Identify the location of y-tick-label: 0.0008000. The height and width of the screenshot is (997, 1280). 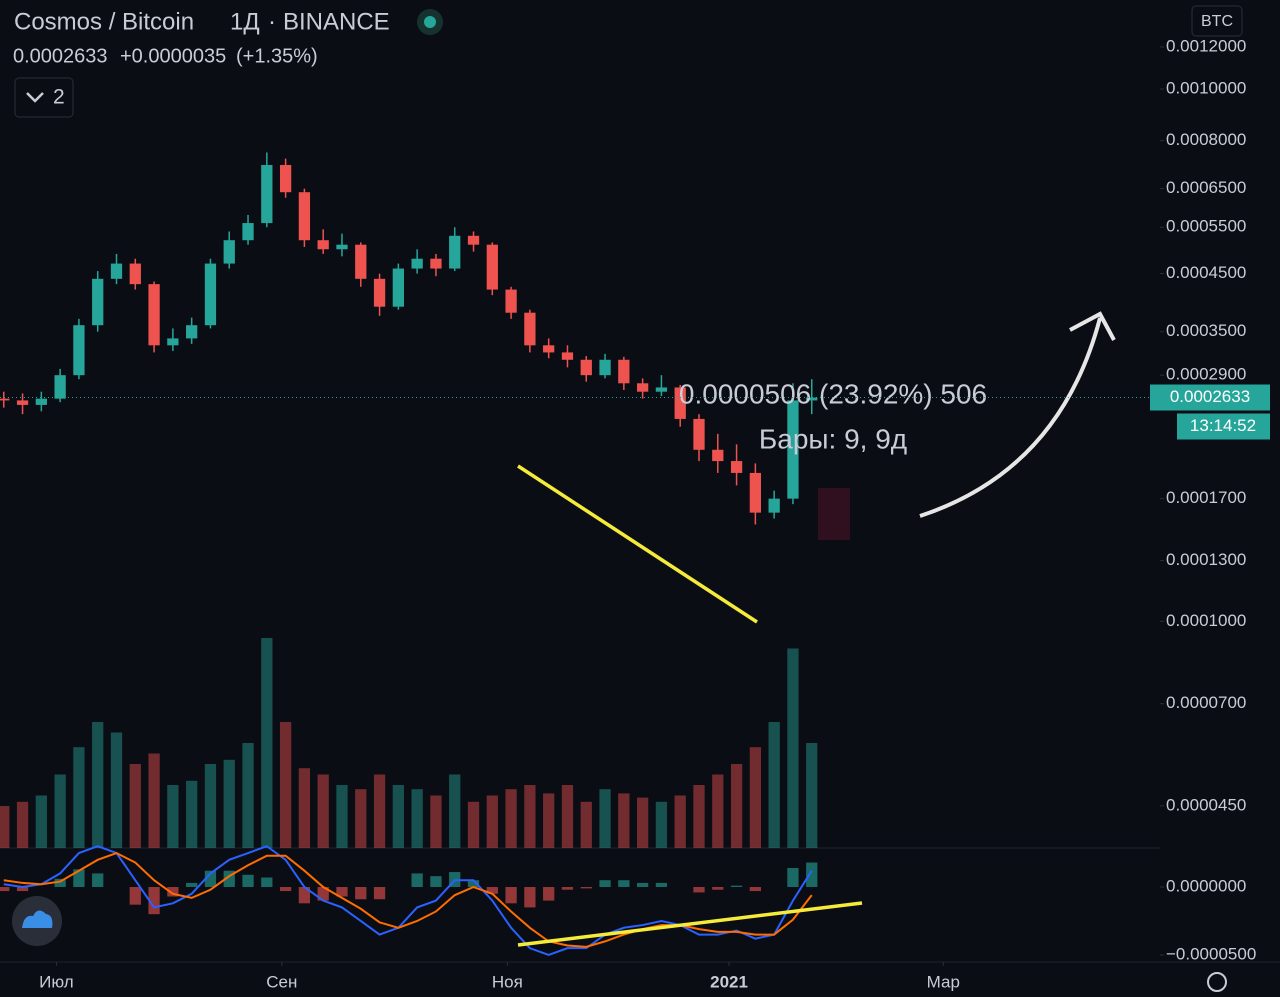
(1206, 139).